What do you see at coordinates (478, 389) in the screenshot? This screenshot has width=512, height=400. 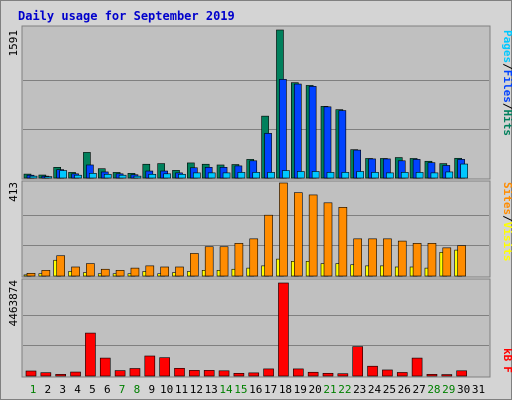 I see `x-tick-label-day-31: 31` at bounding box center [478, 389].